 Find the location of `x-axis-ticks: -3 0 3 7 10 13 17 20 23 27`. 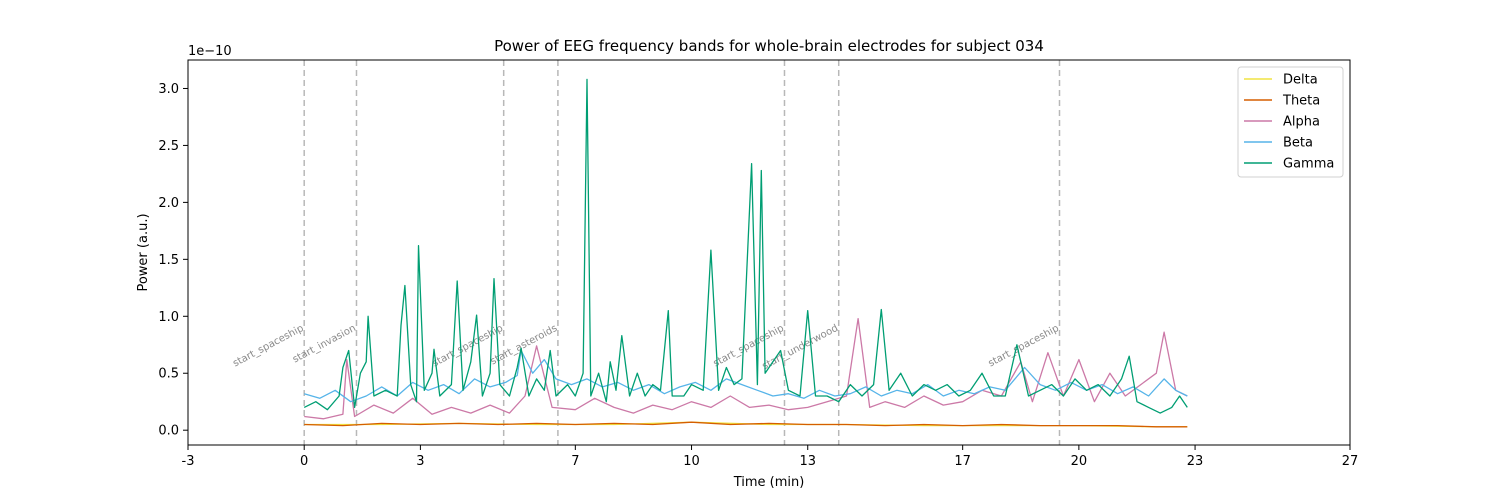

x-axis-ticks: -3 0 3 7 10 13 17 20 23 27 is located at coordinates (770, 457).